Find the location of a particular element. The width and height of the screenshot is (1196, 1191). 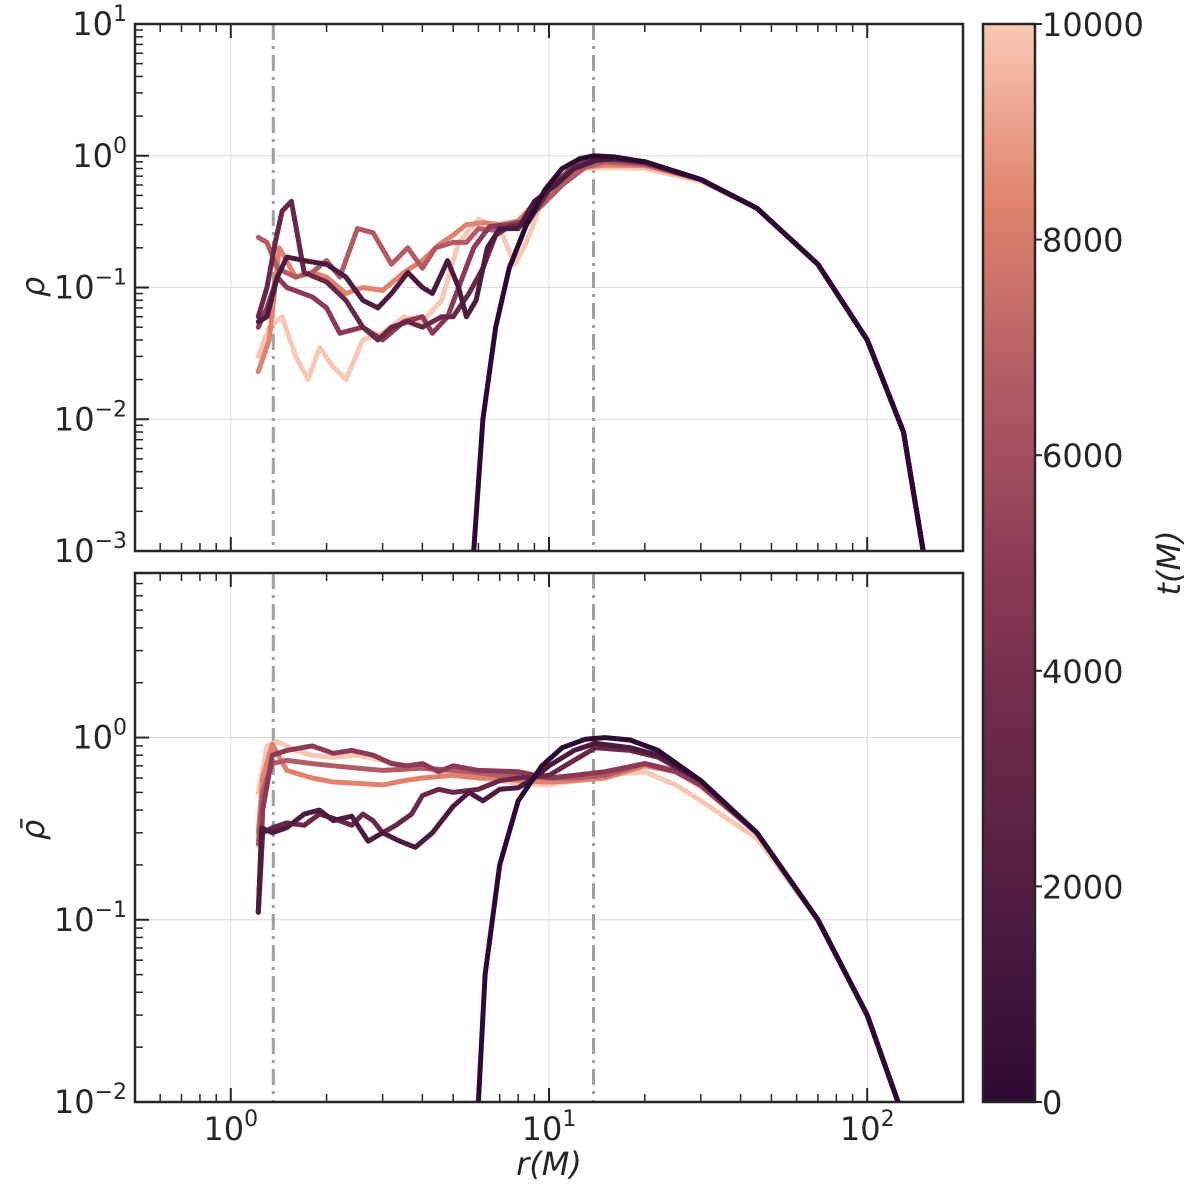

colorbar-tick-label: 2000 is located at coordinates (1082, 887).